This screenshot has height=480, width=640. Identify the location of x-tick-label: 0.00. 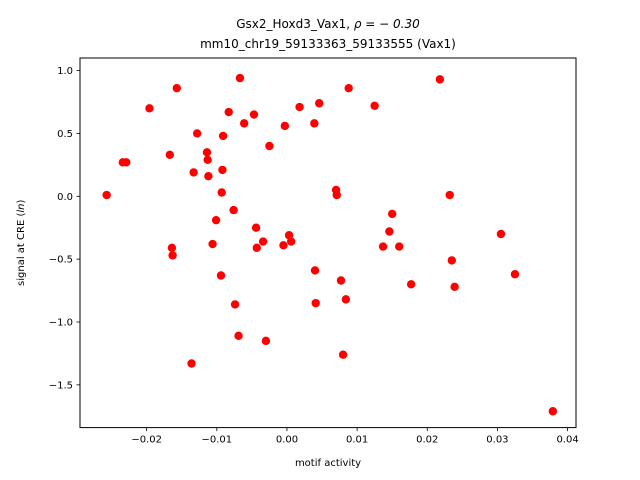
(287, 440).